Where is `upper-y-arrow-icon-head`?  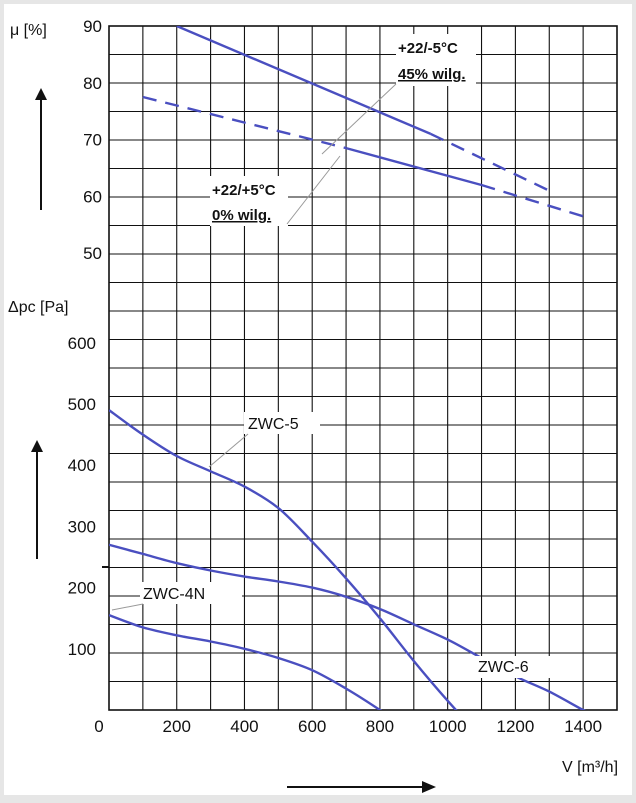
upper-y-arrow-icon-head is located at coordinates (41, 94).